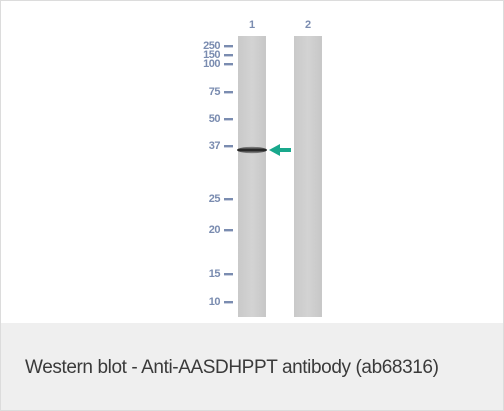 The width and height of the screenshot is (504, 411). What do you see at coordinates (211, 46) in the screenshot?
I see `marker-label-250: 250` at bounding box center [211, 46].